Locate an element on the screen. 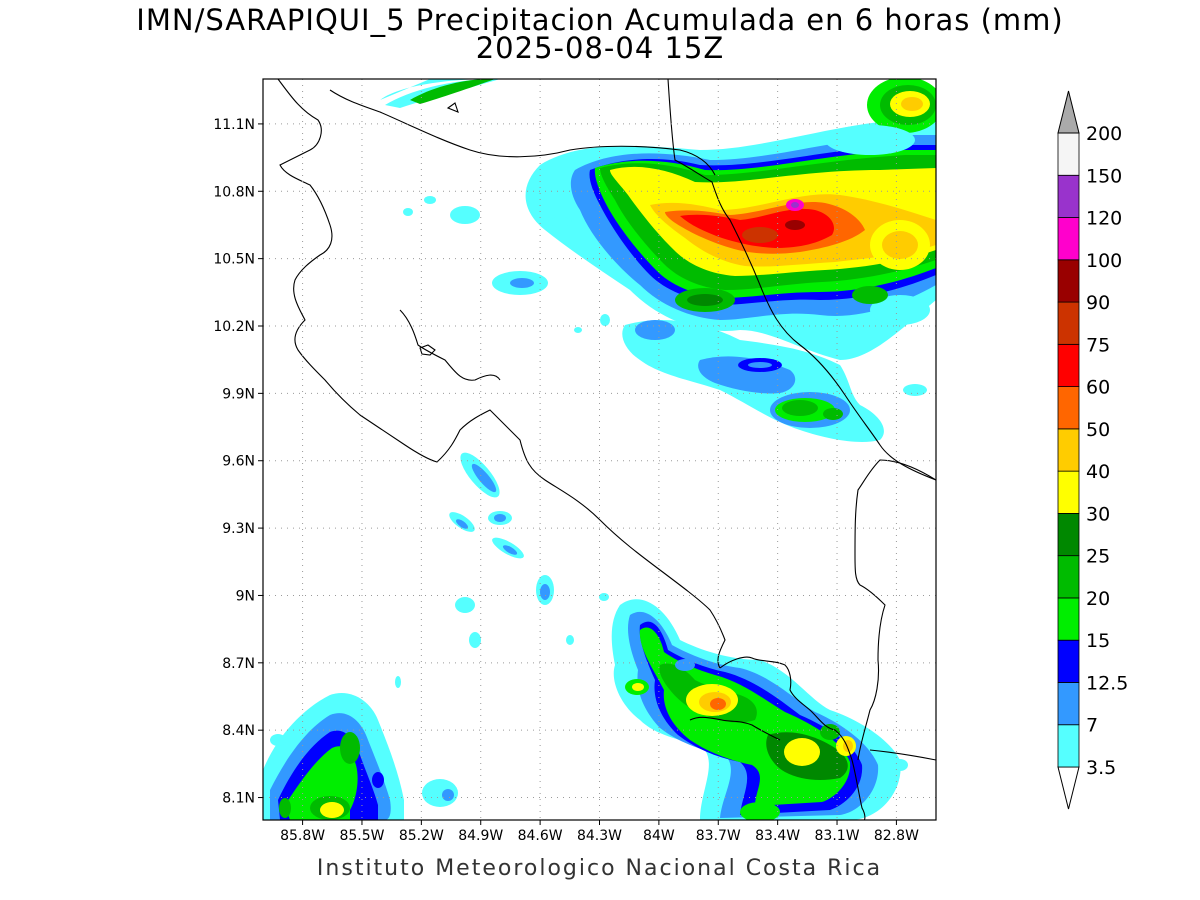 The width and height of the screenshot is (1200, 900). lat-tick-label: 10.2N is located at coordinates (234, 327).